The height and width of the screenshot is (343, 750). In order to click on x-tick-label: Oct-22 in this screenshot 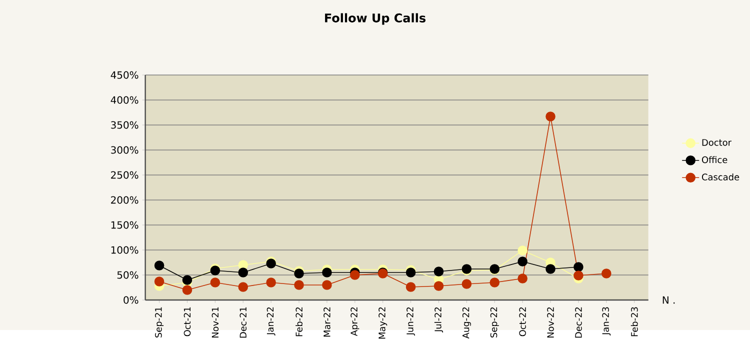, I will do `click(522, 321)`.